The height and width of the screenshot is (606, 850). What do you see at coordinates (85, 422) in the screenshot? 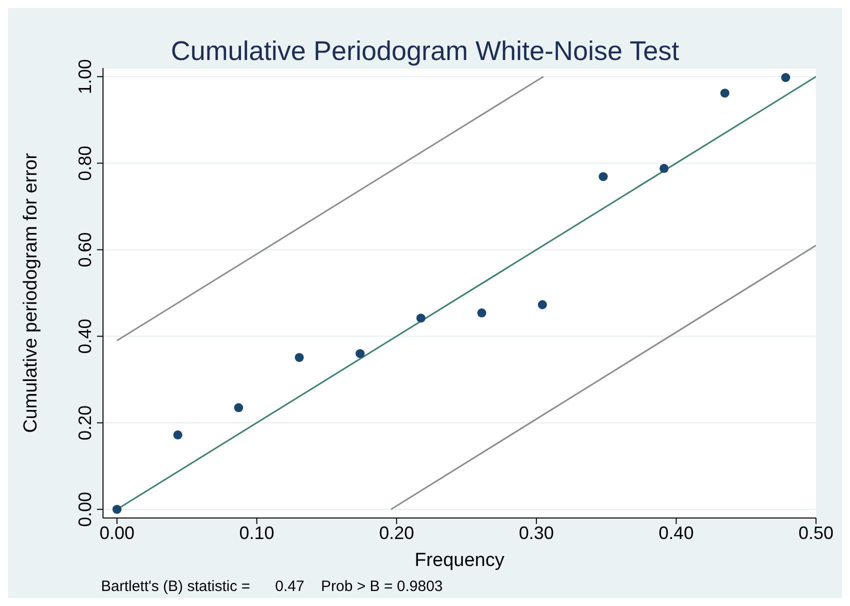
I see `y-tick-label: 0.20` at bounding box center [85, 422].